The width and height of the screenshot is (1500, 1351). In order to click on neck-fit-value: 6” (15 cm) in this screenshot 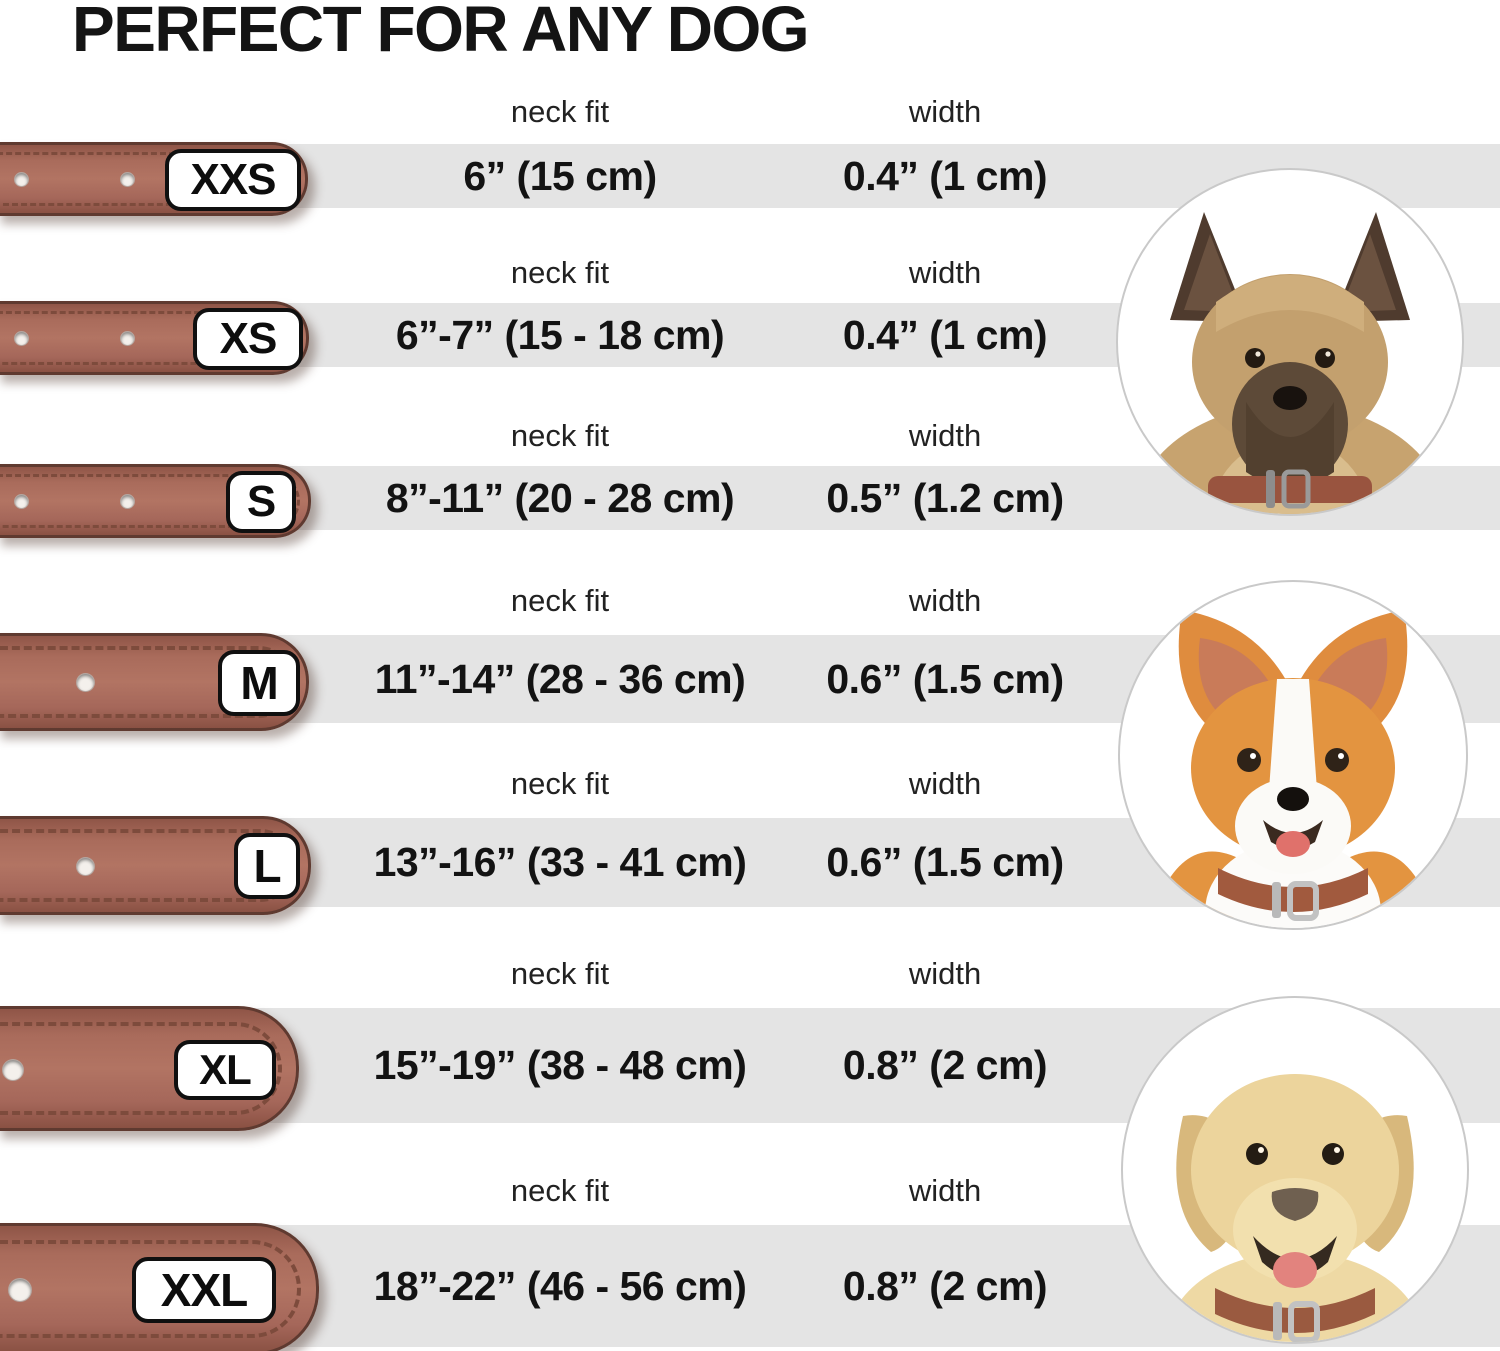, I will do `click(560, 175)`.